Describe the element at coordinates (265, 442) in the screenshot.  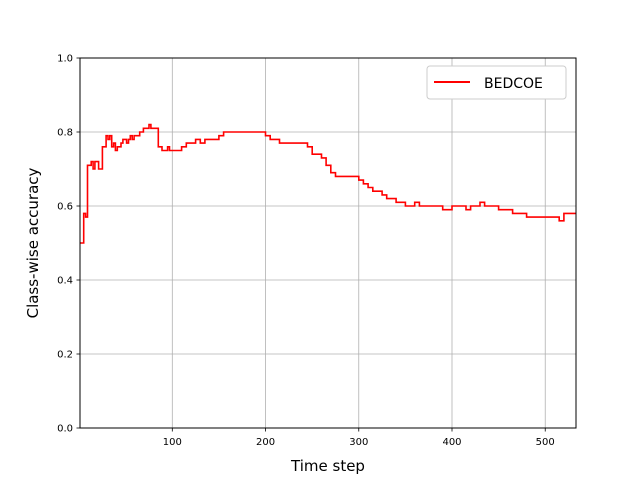
I see `x-tick-label: 200` at that location.